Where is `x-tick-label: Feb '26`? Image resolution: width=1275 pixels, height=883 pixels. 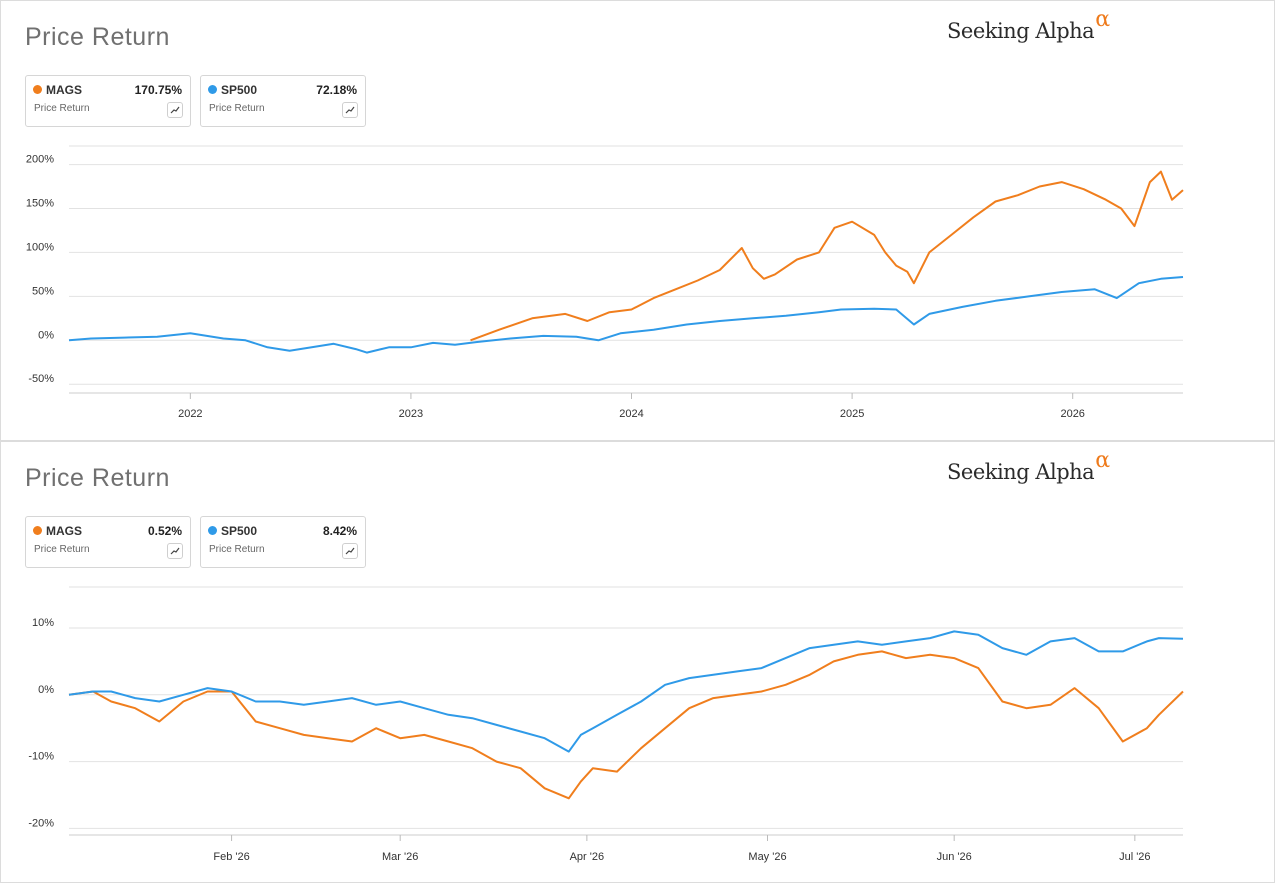 x-tick-label: Feb '26 is located at coordinates (231, 857).